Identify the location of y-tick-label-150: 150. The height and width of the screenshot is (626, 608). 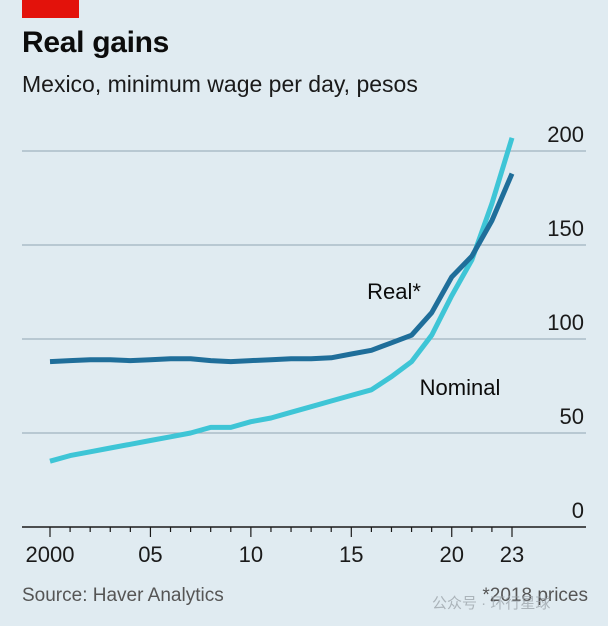
(565, 228).